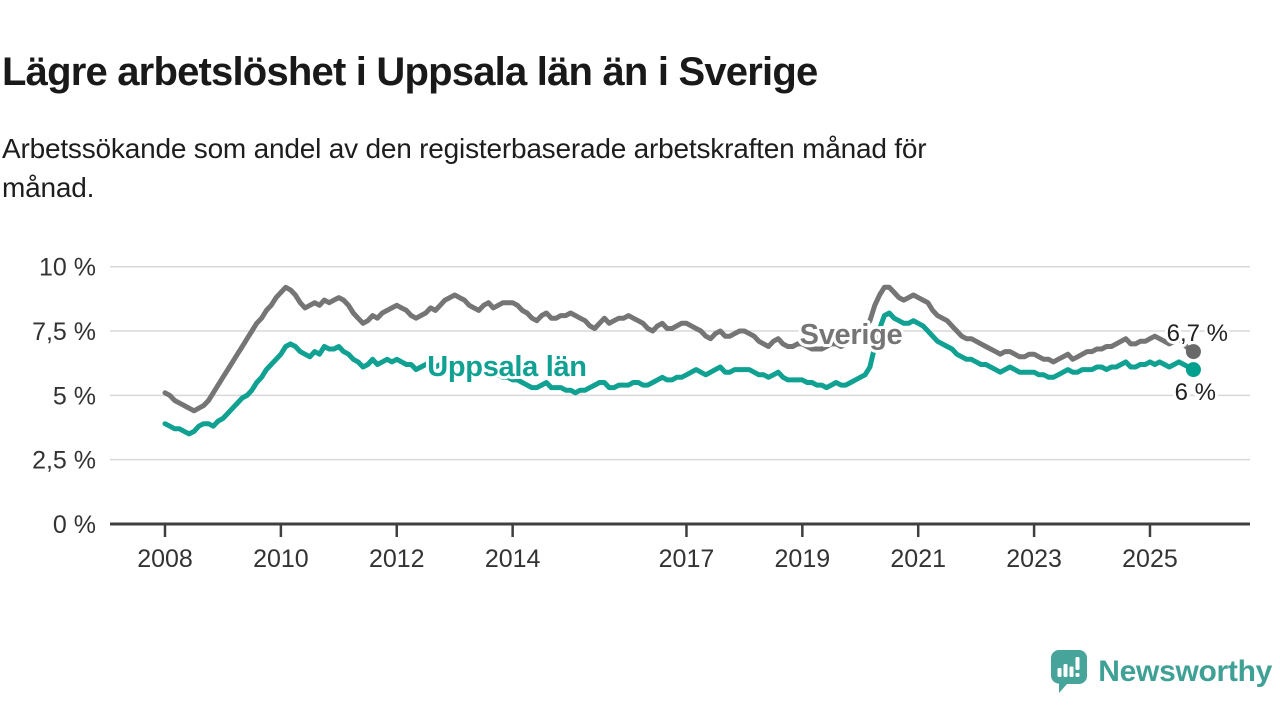 The image size is (1280, 720). I want to click on x-axis-tick-label: 2014, so click(513, 559).